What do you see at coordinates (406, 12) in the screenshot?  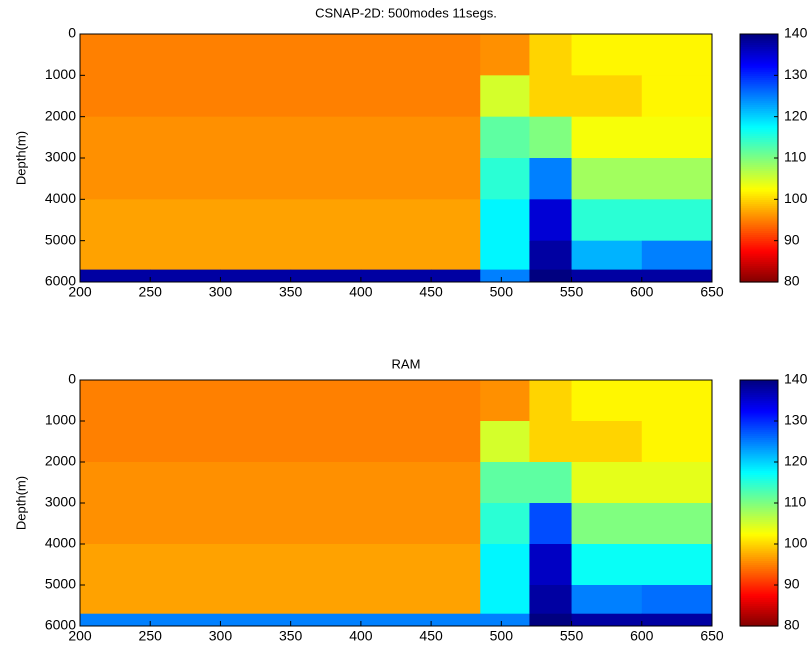 I see `chart-title: CSNAP-2D: 500modes 11segs.` at bounding box center [406, 12].